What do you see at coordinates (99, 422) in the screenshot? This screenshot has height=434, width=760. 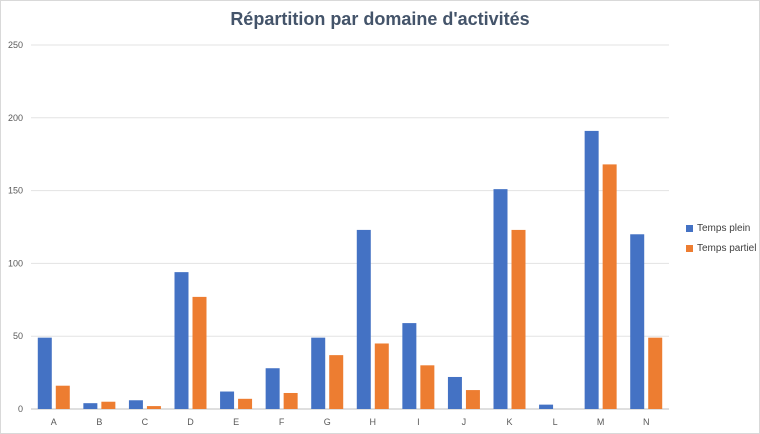 I see `x-tick-label: B` at bounding box center [99, 422].